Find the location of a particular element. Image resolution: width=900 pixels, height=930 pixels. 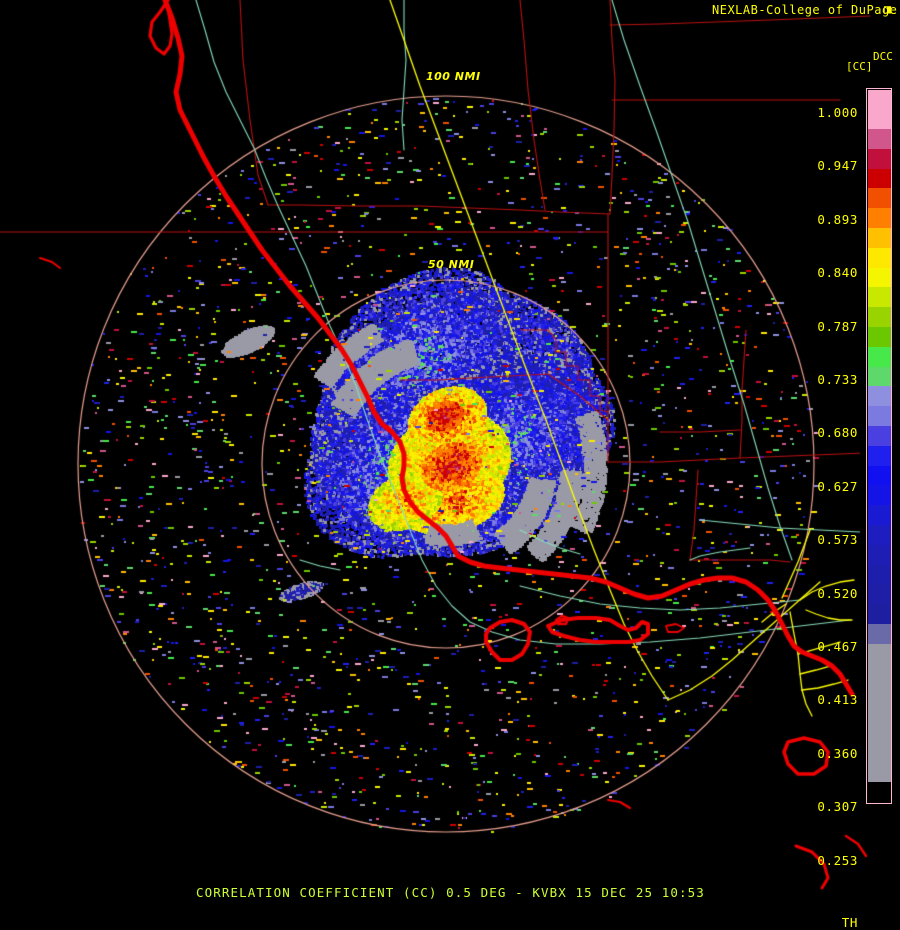

colorbar-tick-0p733: 0.733 is located at coordinates (837, 379).